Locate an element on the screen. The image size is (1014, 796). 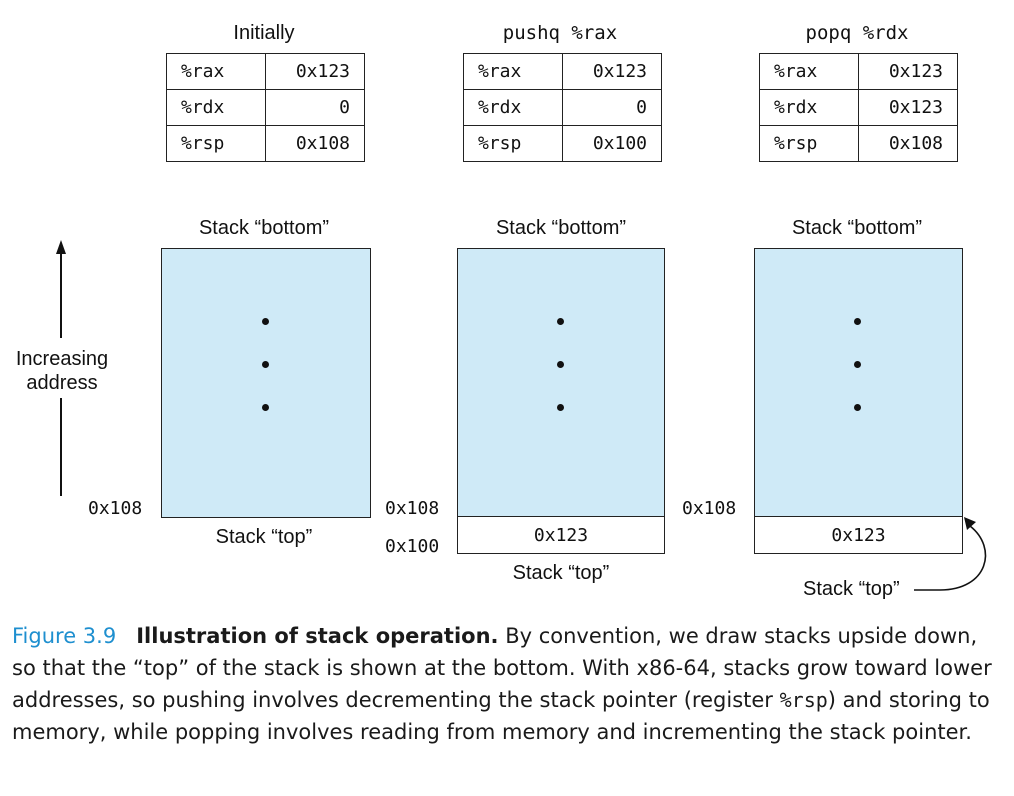
increasing-address-label: Increasing address is located at coordinates (63, 371).